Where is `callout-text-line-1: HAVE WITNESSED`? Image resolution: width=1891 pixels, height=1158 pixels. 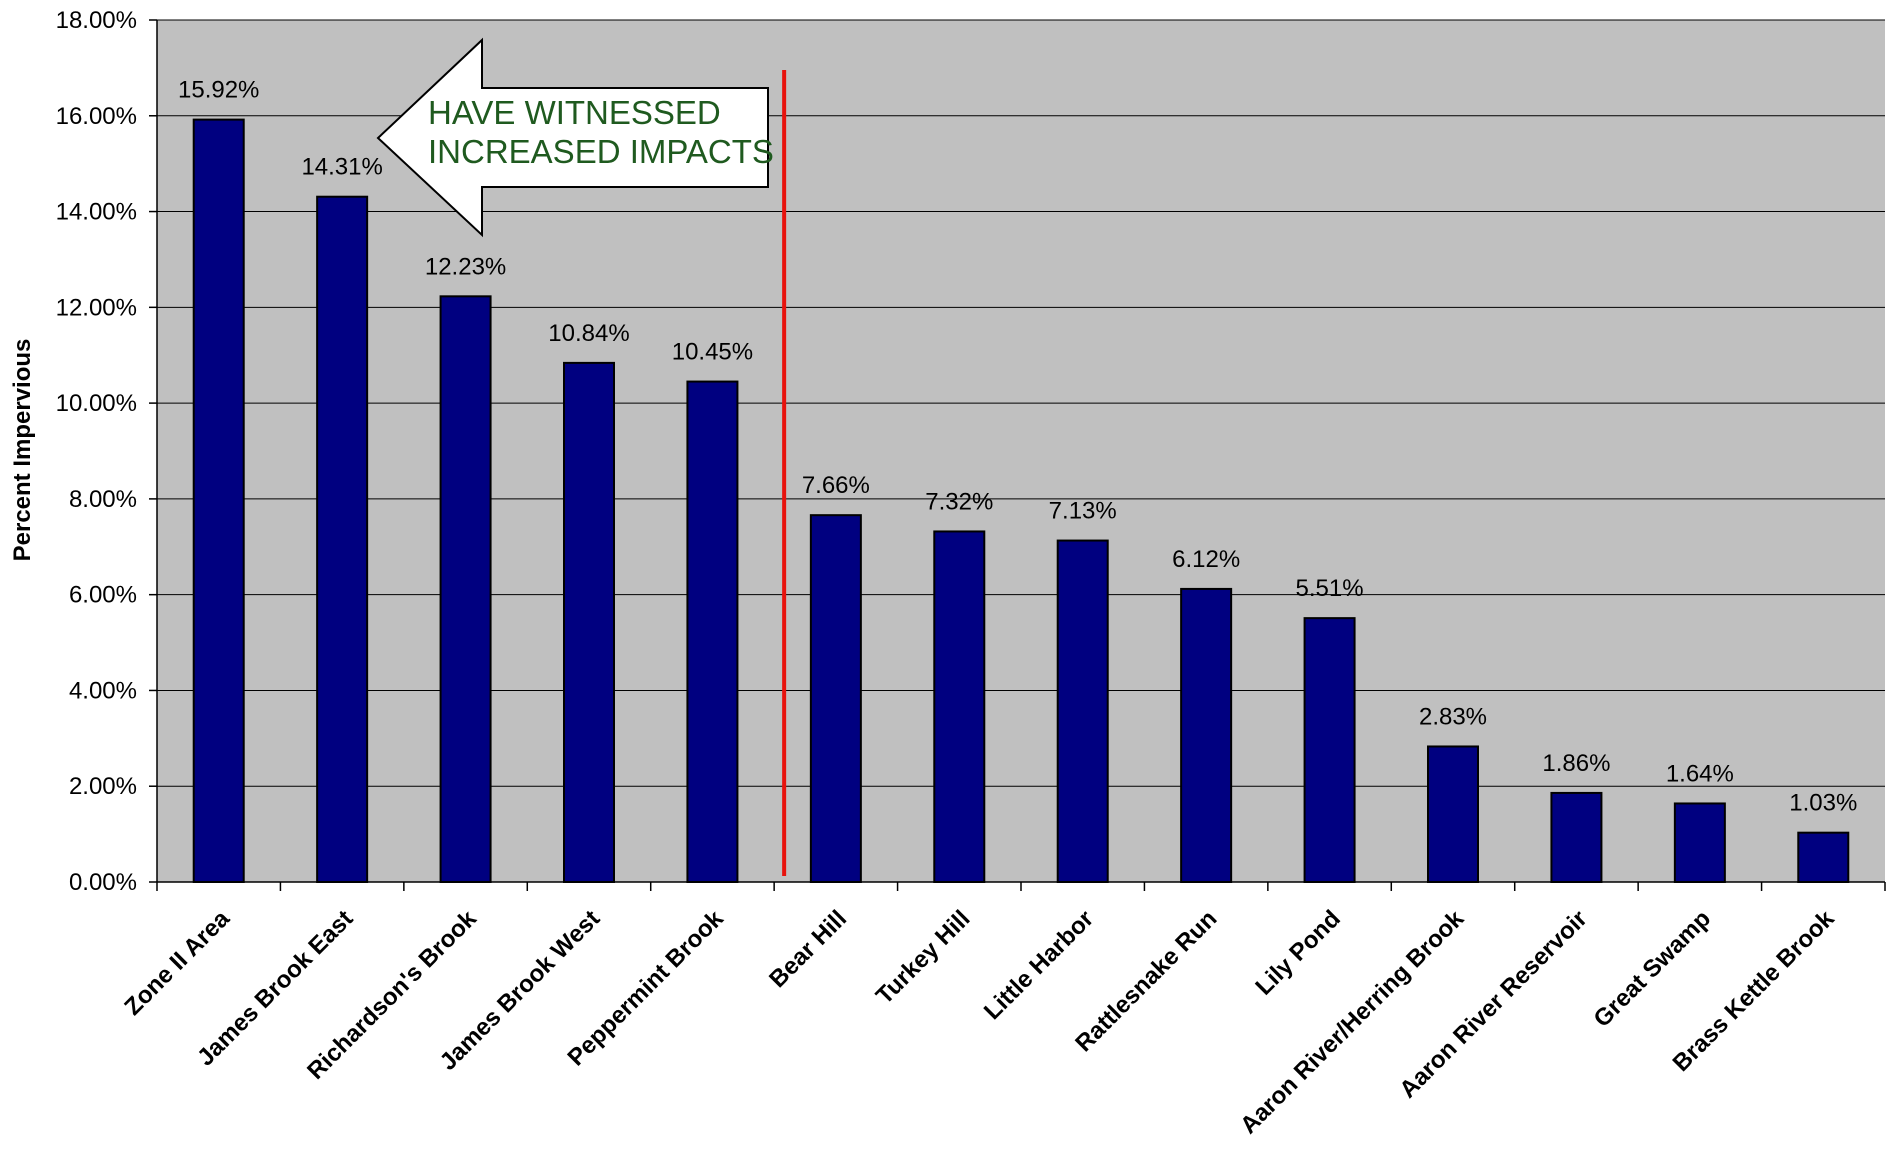
callout-text-line-1: HAVE WITNESSED is located at coordinates (574, 112).